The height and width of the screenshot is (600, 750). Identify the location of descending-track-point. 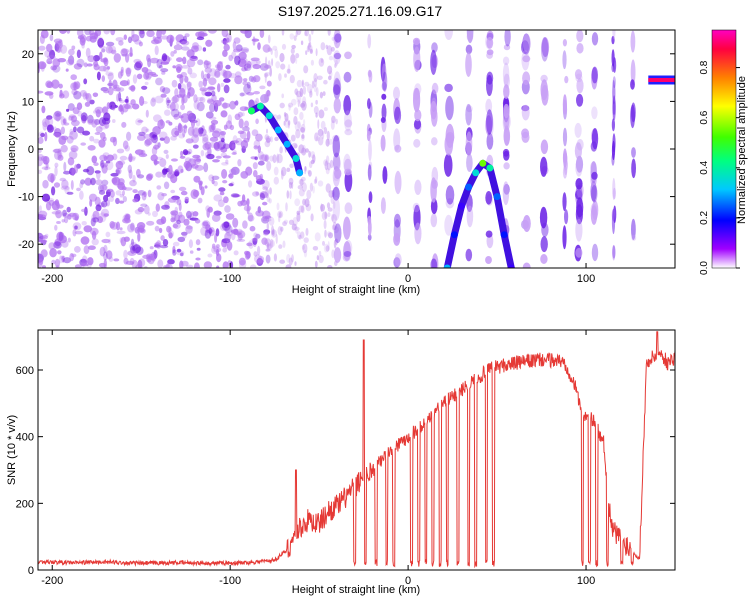
(260, 106).